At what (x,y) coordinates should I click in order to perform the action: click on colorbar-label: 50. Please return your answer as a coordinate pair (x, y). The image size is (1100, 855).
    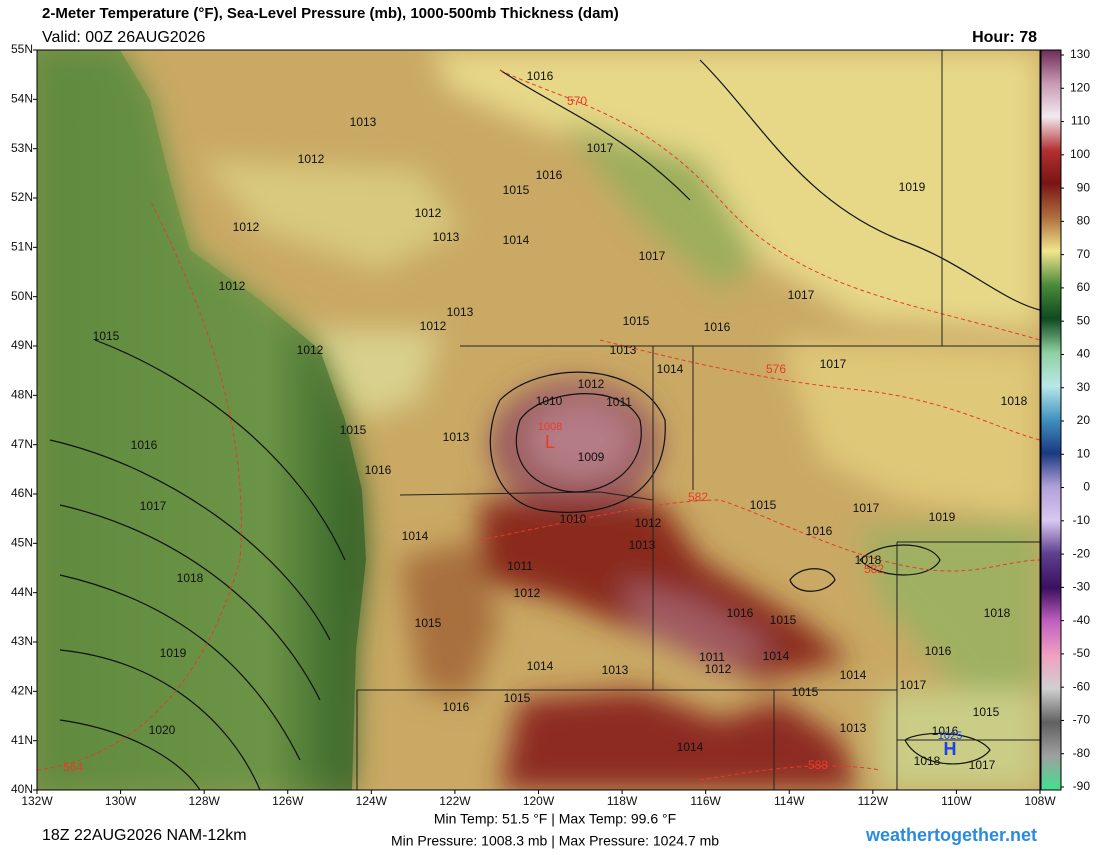
    Looking at the image, I should click on (1084, 320).